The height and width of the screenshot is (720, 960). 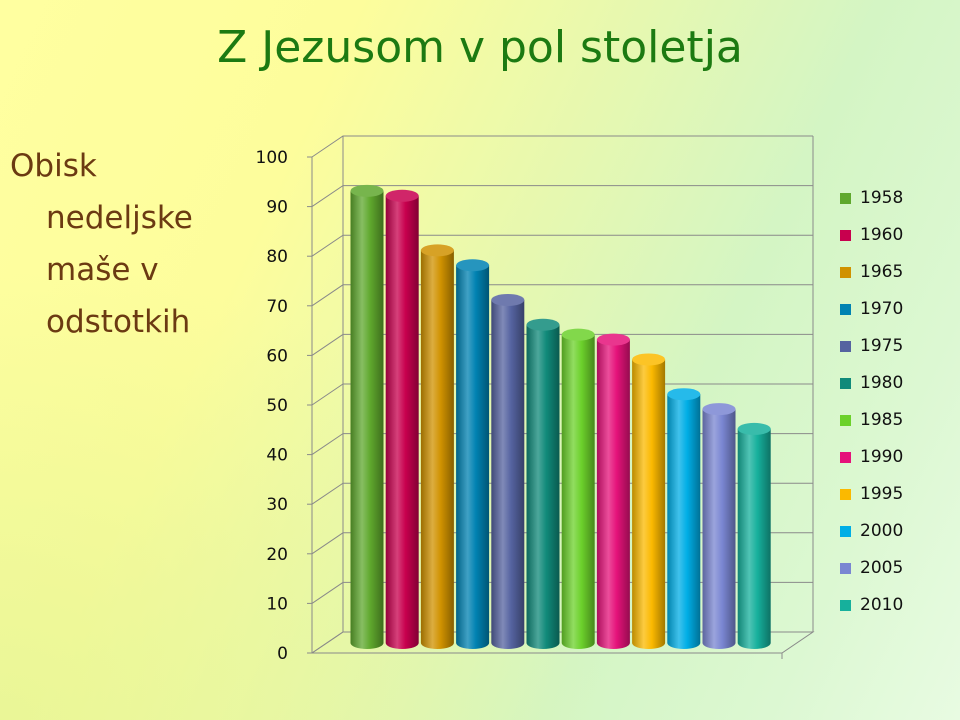 What do you see at coordinates (882, 531) in the screenshot?
I see `legend-label: 2000` at bounding box center [882, 531].